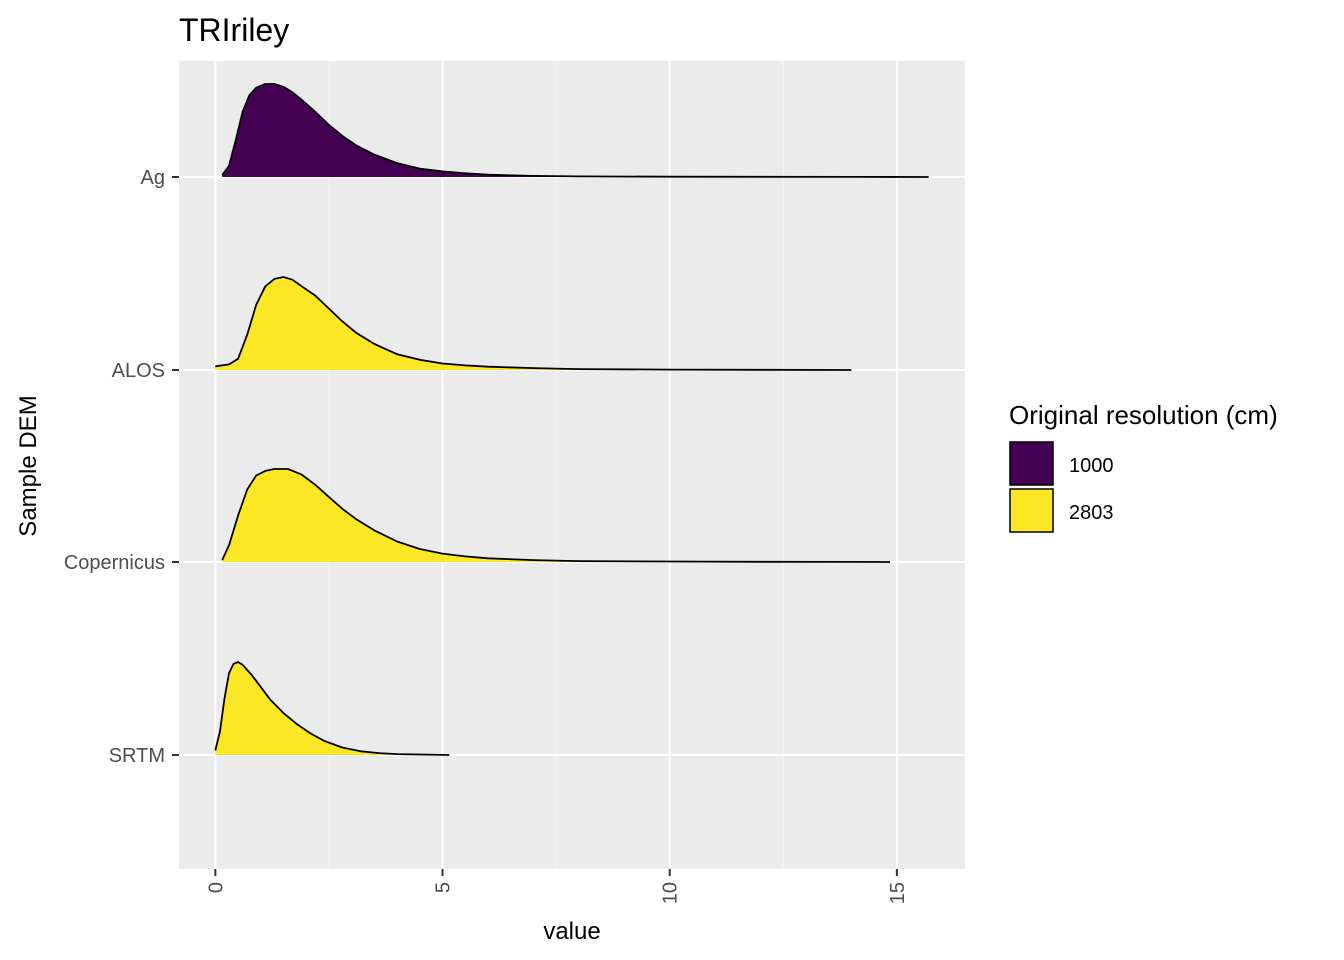 Image resolution: width=1344 pixels, height=960 pixels. Describe the element at coordinates (28, 465) in the screenshot. I see `y-axis-title: Sample DEM` at that location.